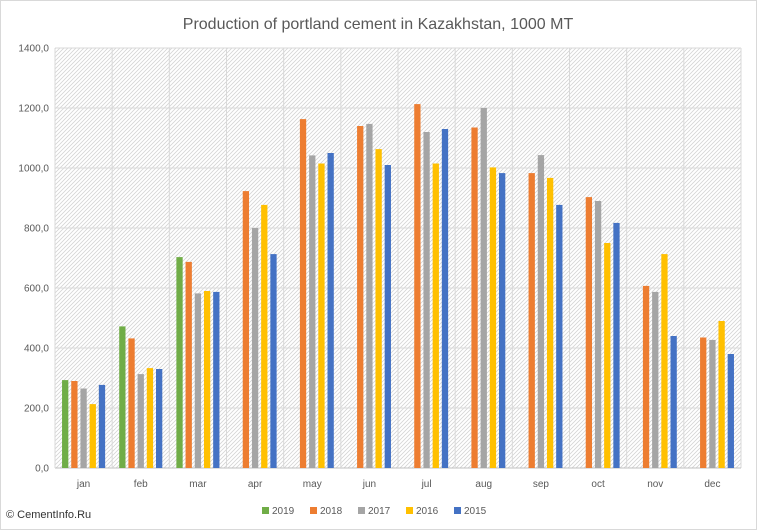 This screenshot has height=530, width=757. What do you see at coordinates (721, 394) in the screenshot?
I see `bar-2016-dec` at bounding box center [721, 394].